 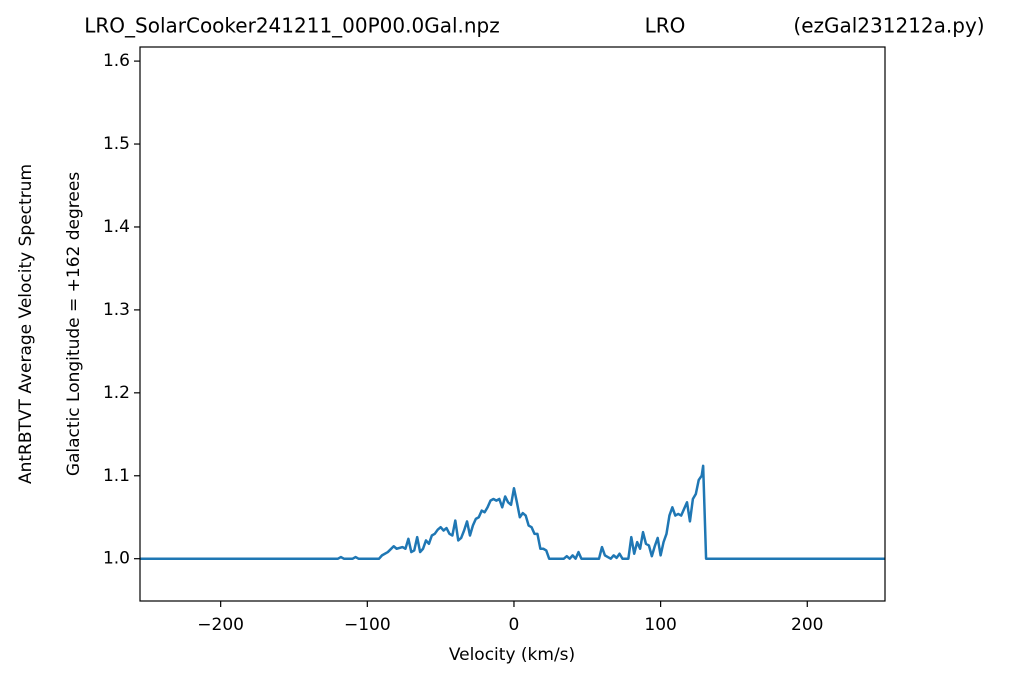 What do you see at coordinates (220, 625) in the screenshot?
I see `x-tick-label: −200` at bounding box center [220, 625].